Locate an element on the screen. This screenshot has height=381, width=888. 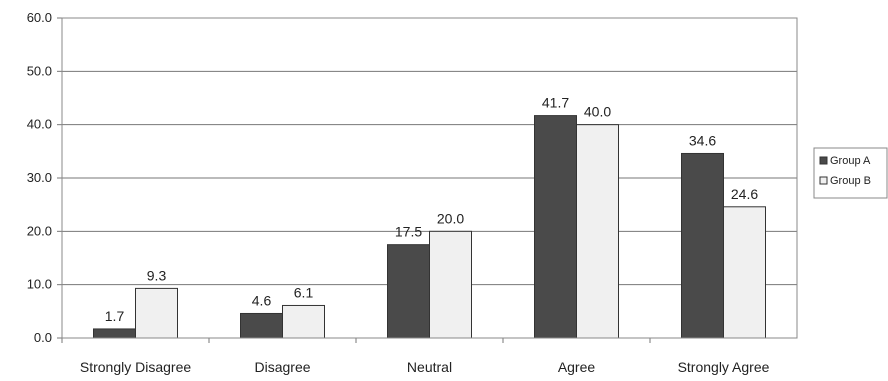
data-label: 6.1 is located at coordinates (304, 292).